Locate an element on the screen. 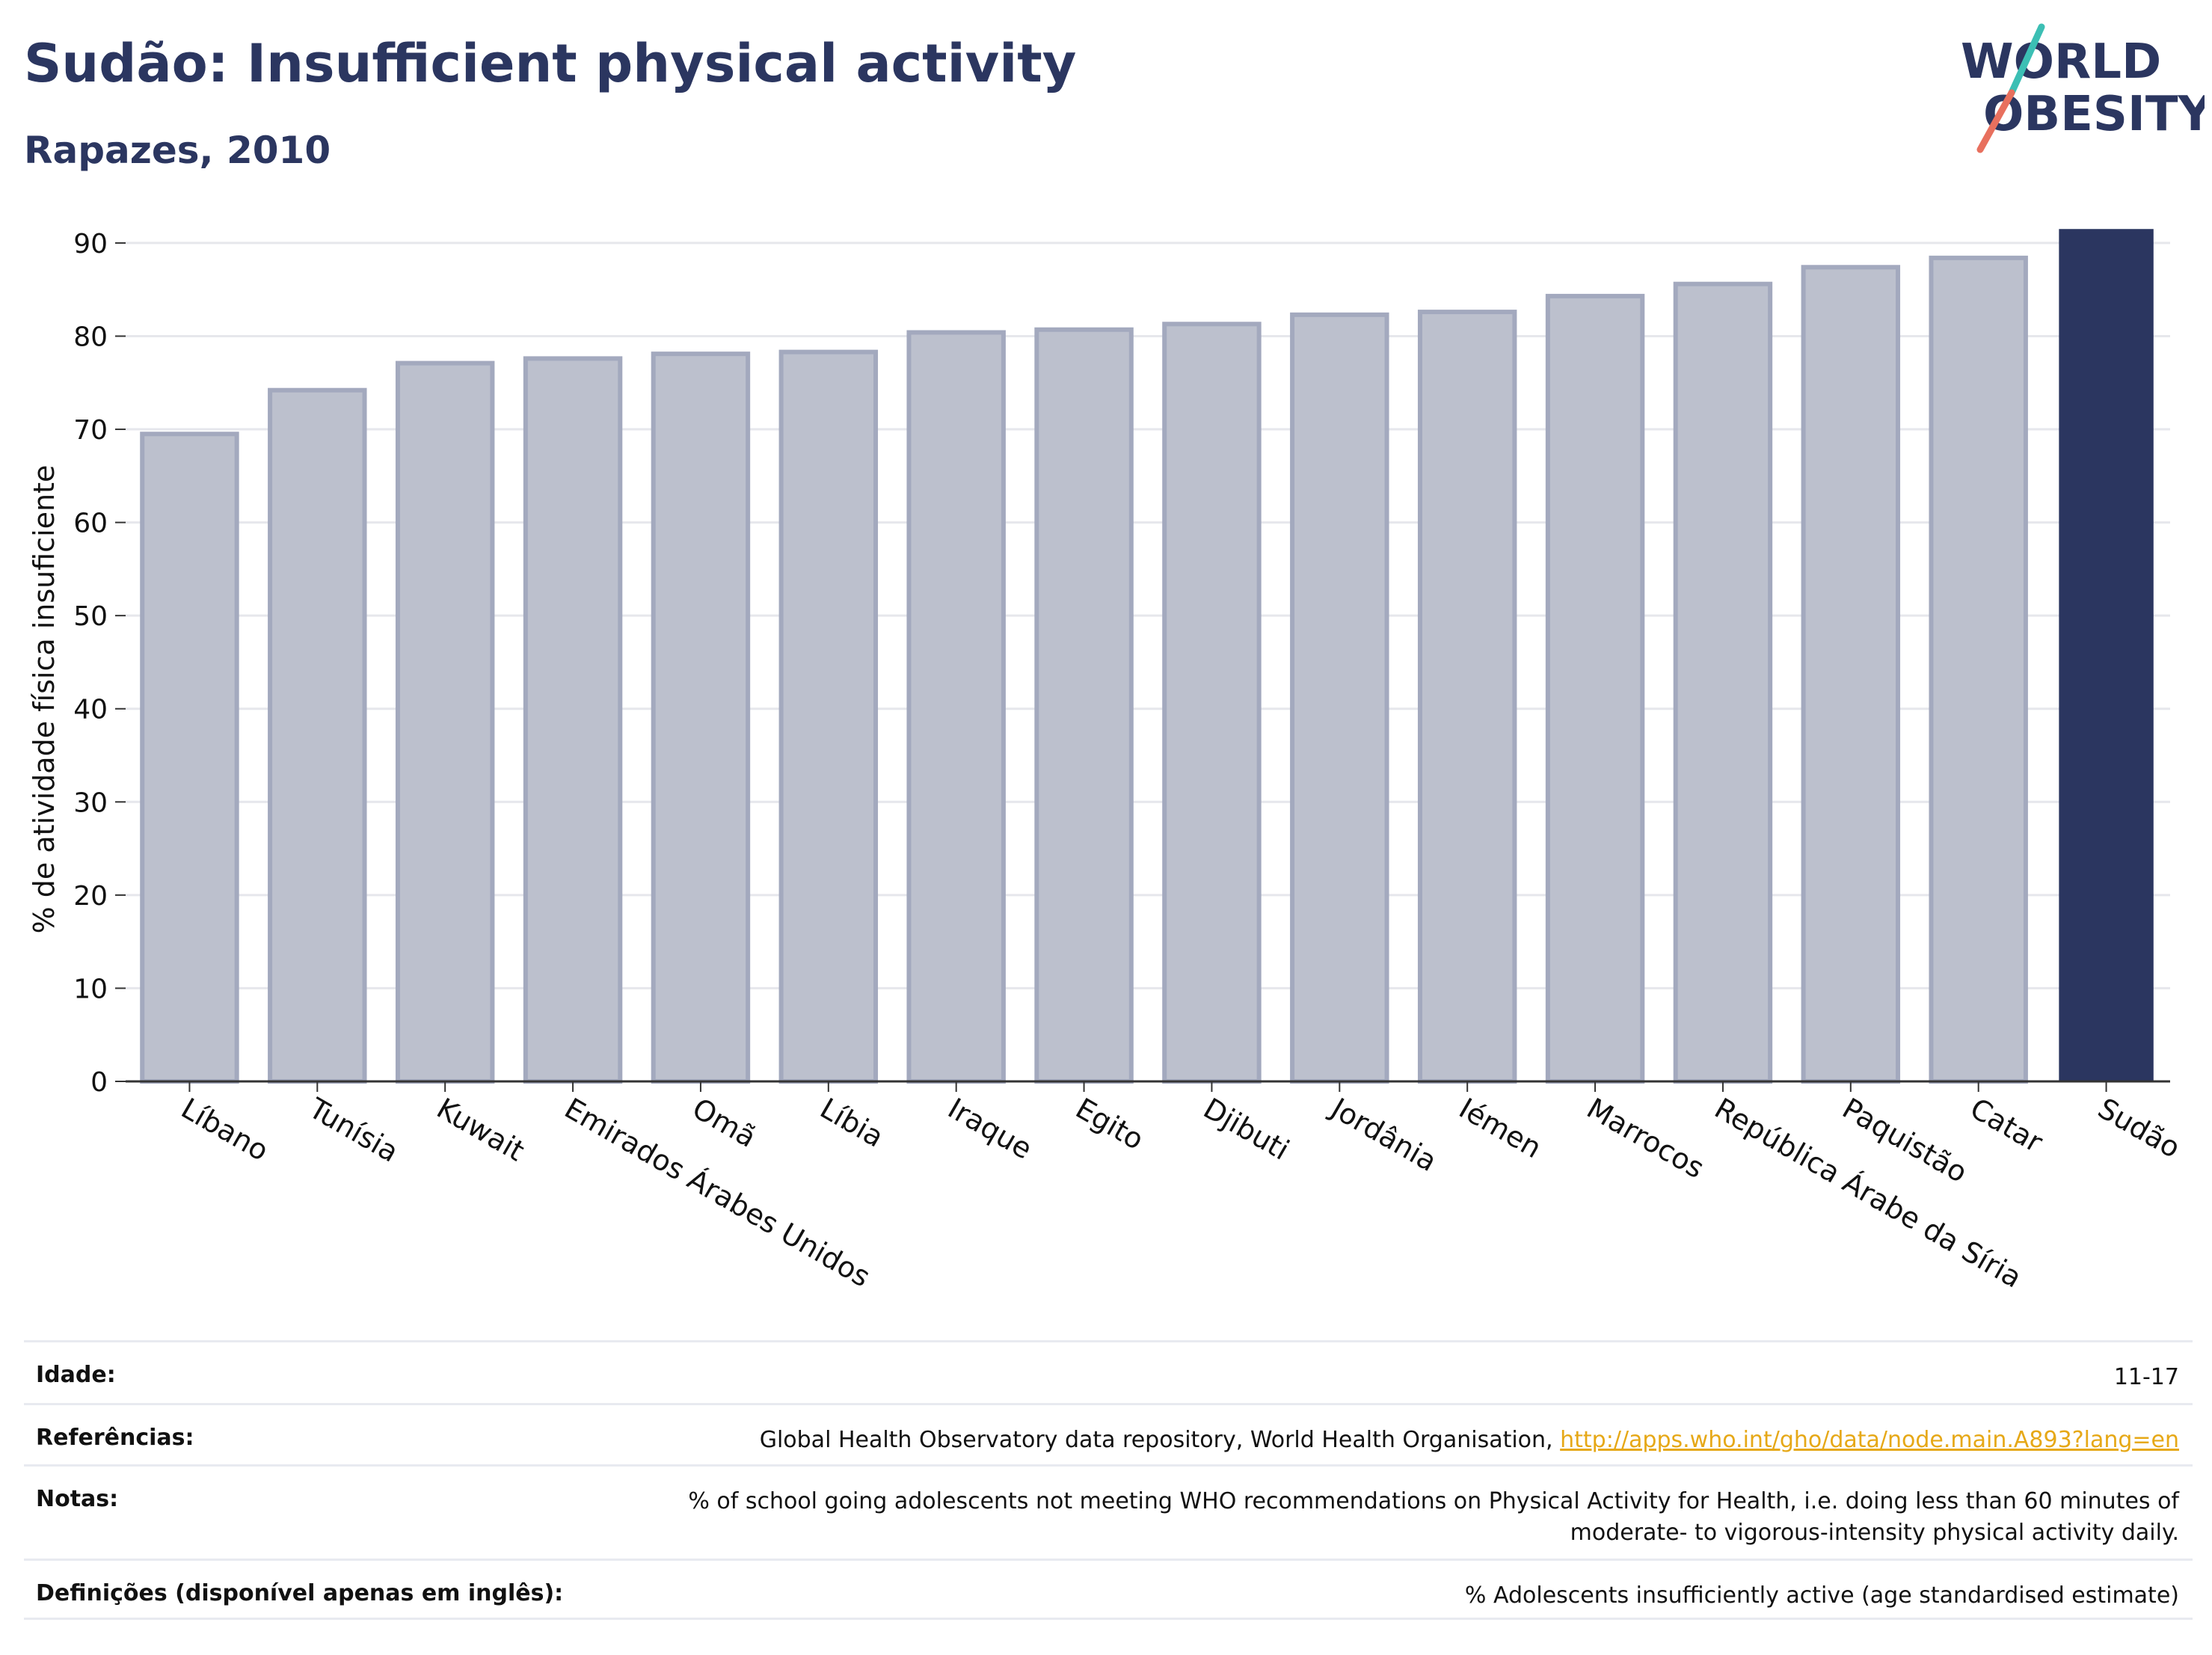 This screenshot has width=2212, height=1655. x-tick-label: Jordânia is located at coordinates (1383, 1134).